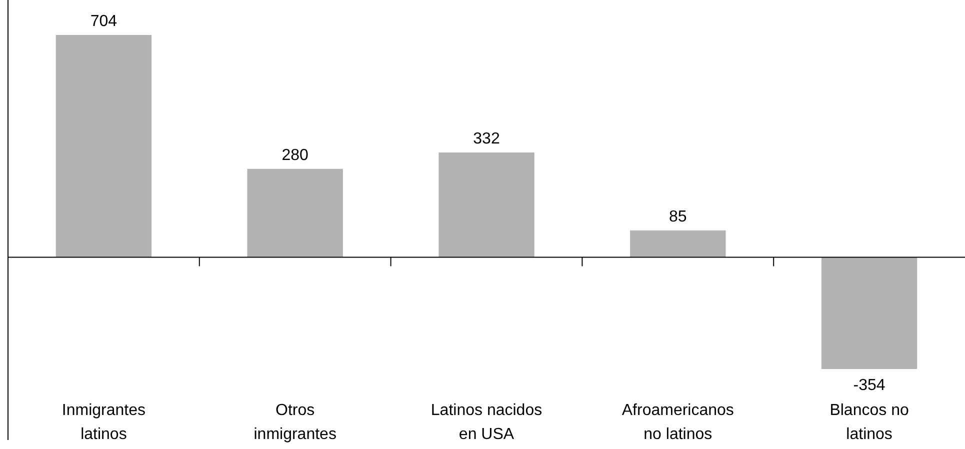 This screenshot has width=965, height=449. Describe the element at coordinates (104, 21) in the screenshot. I see `data-label: 704` at that location.